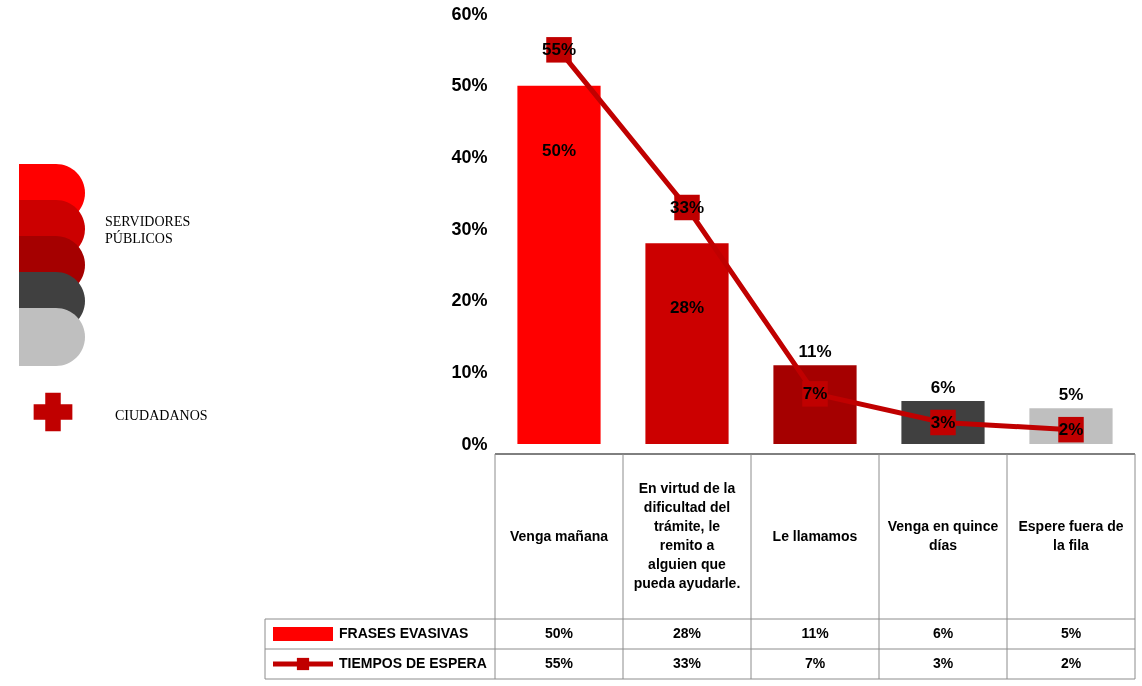 This screenshot has width=1142, height=686. I want to click on data-label: 3%, so click(943, 663).